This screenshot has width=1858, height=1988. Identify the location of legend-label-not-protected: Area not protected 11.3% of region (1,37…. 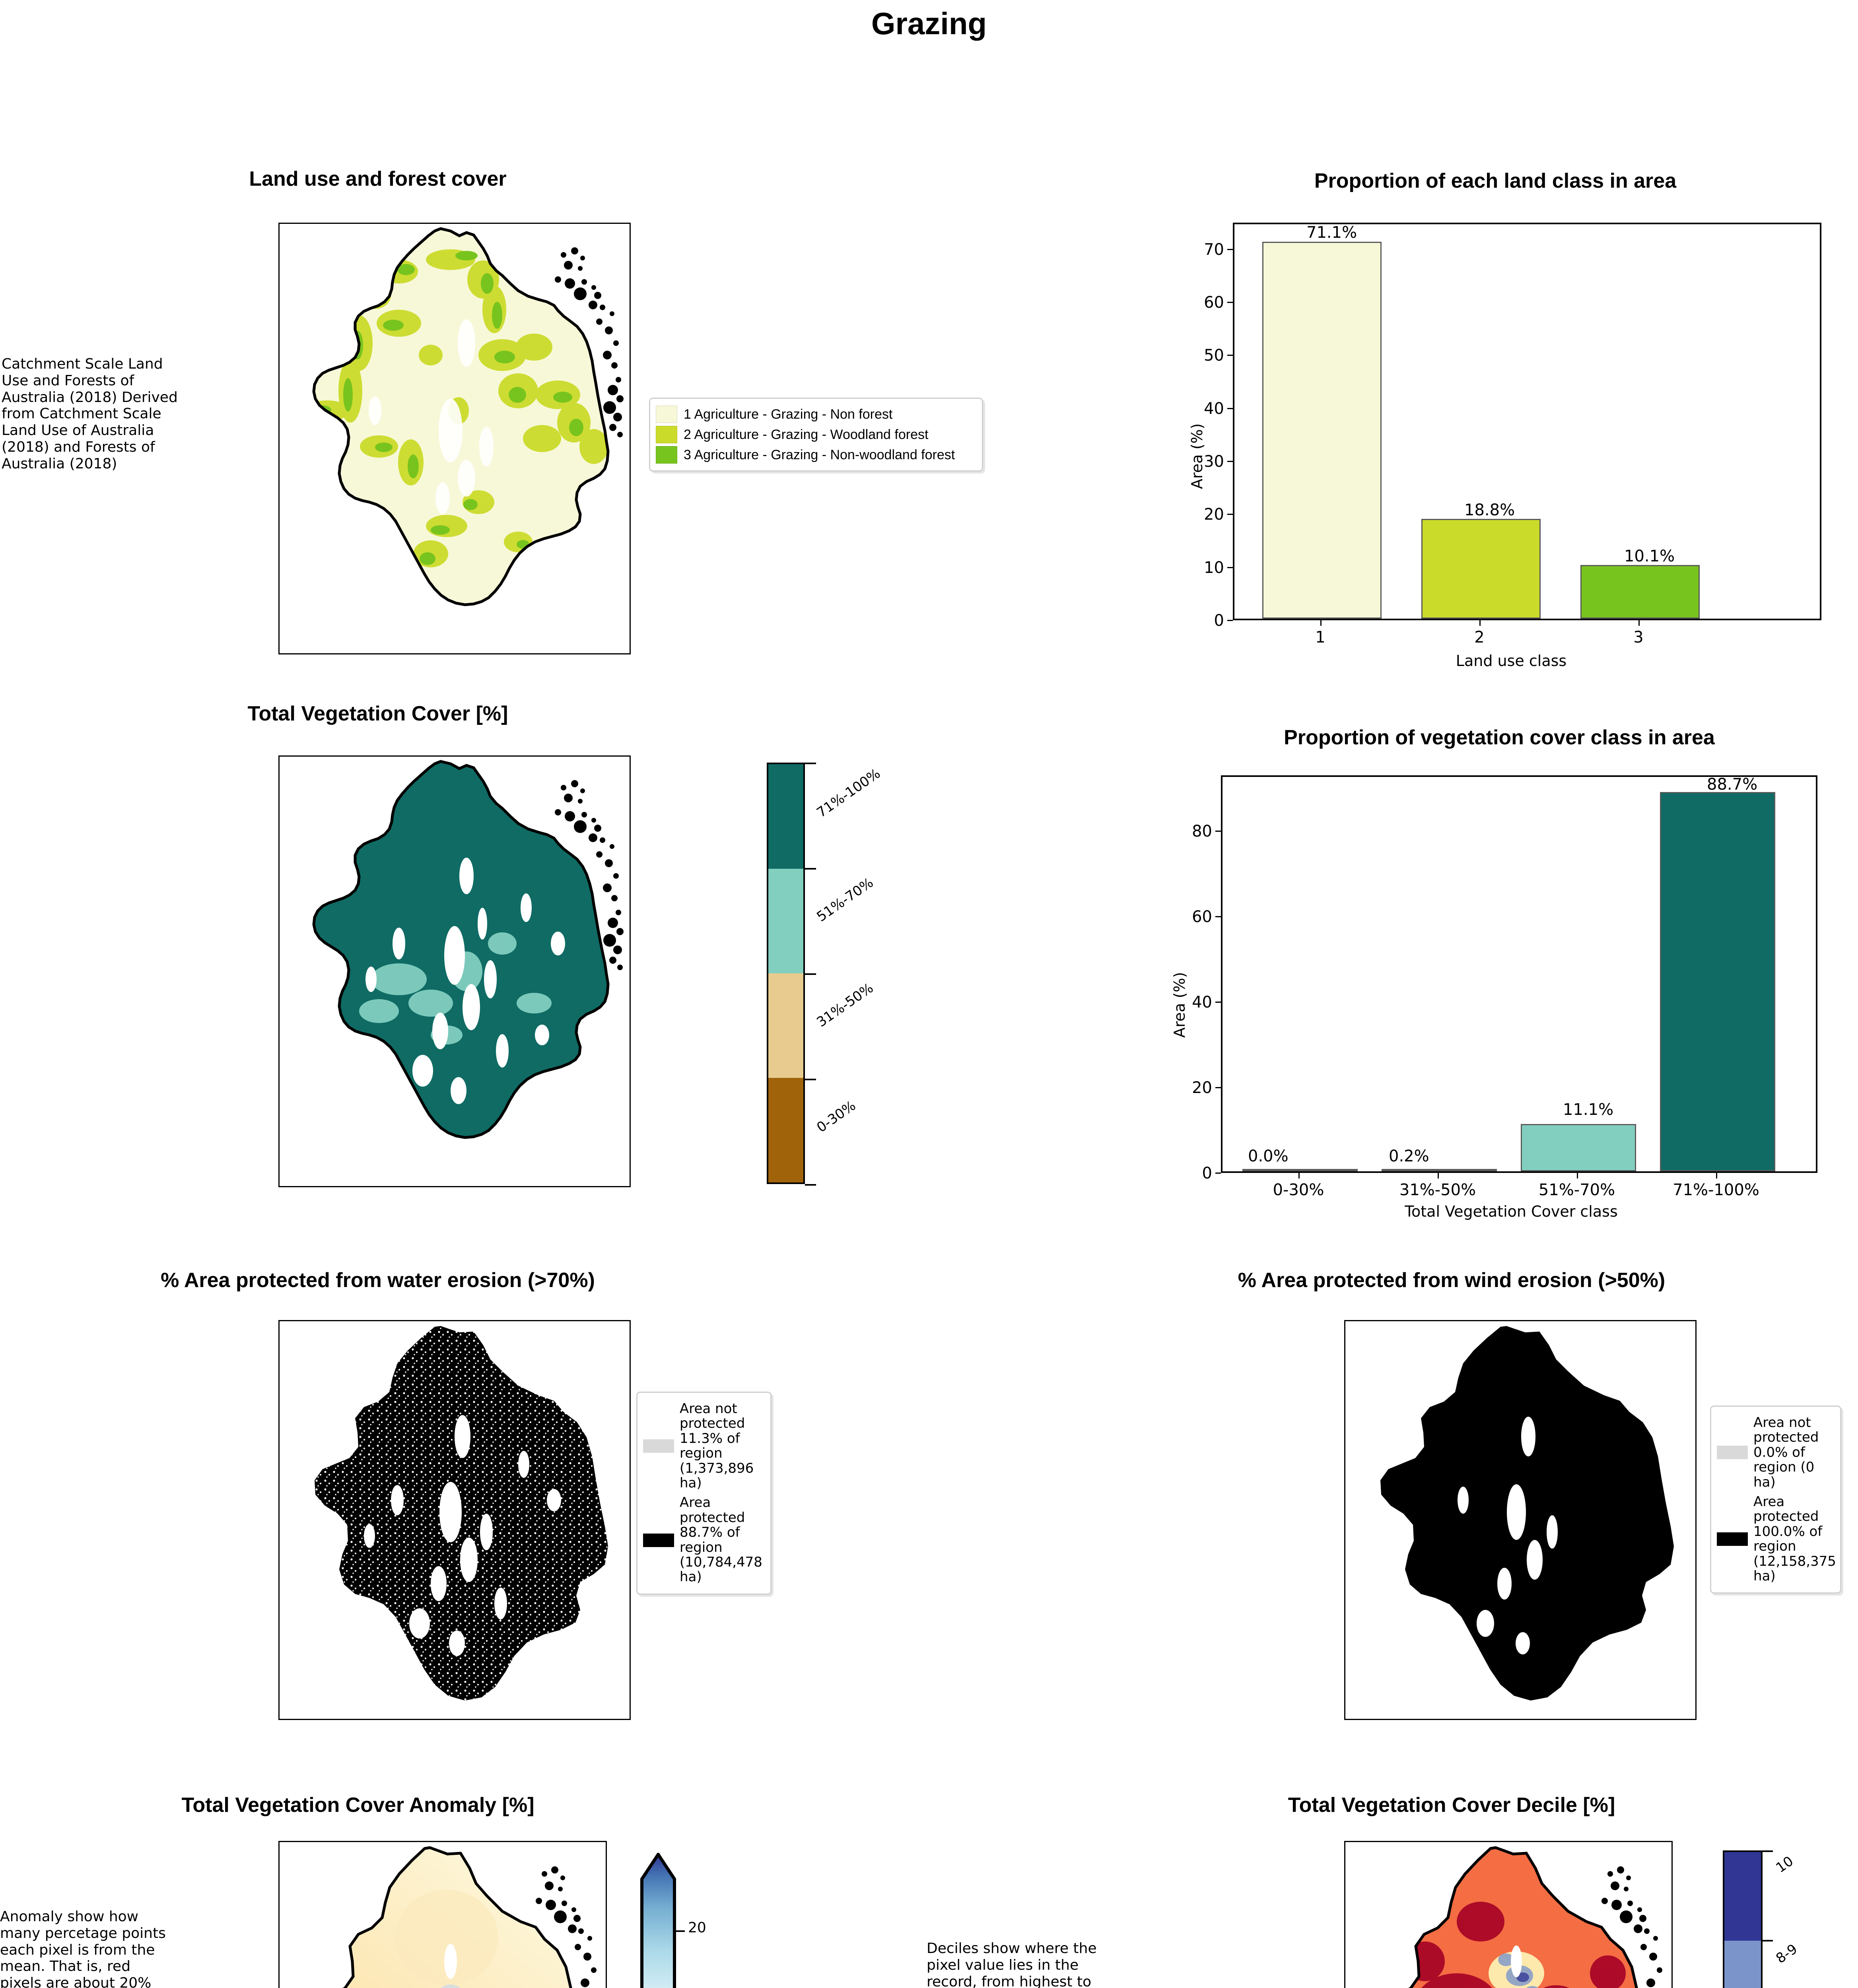
(717, 1446).